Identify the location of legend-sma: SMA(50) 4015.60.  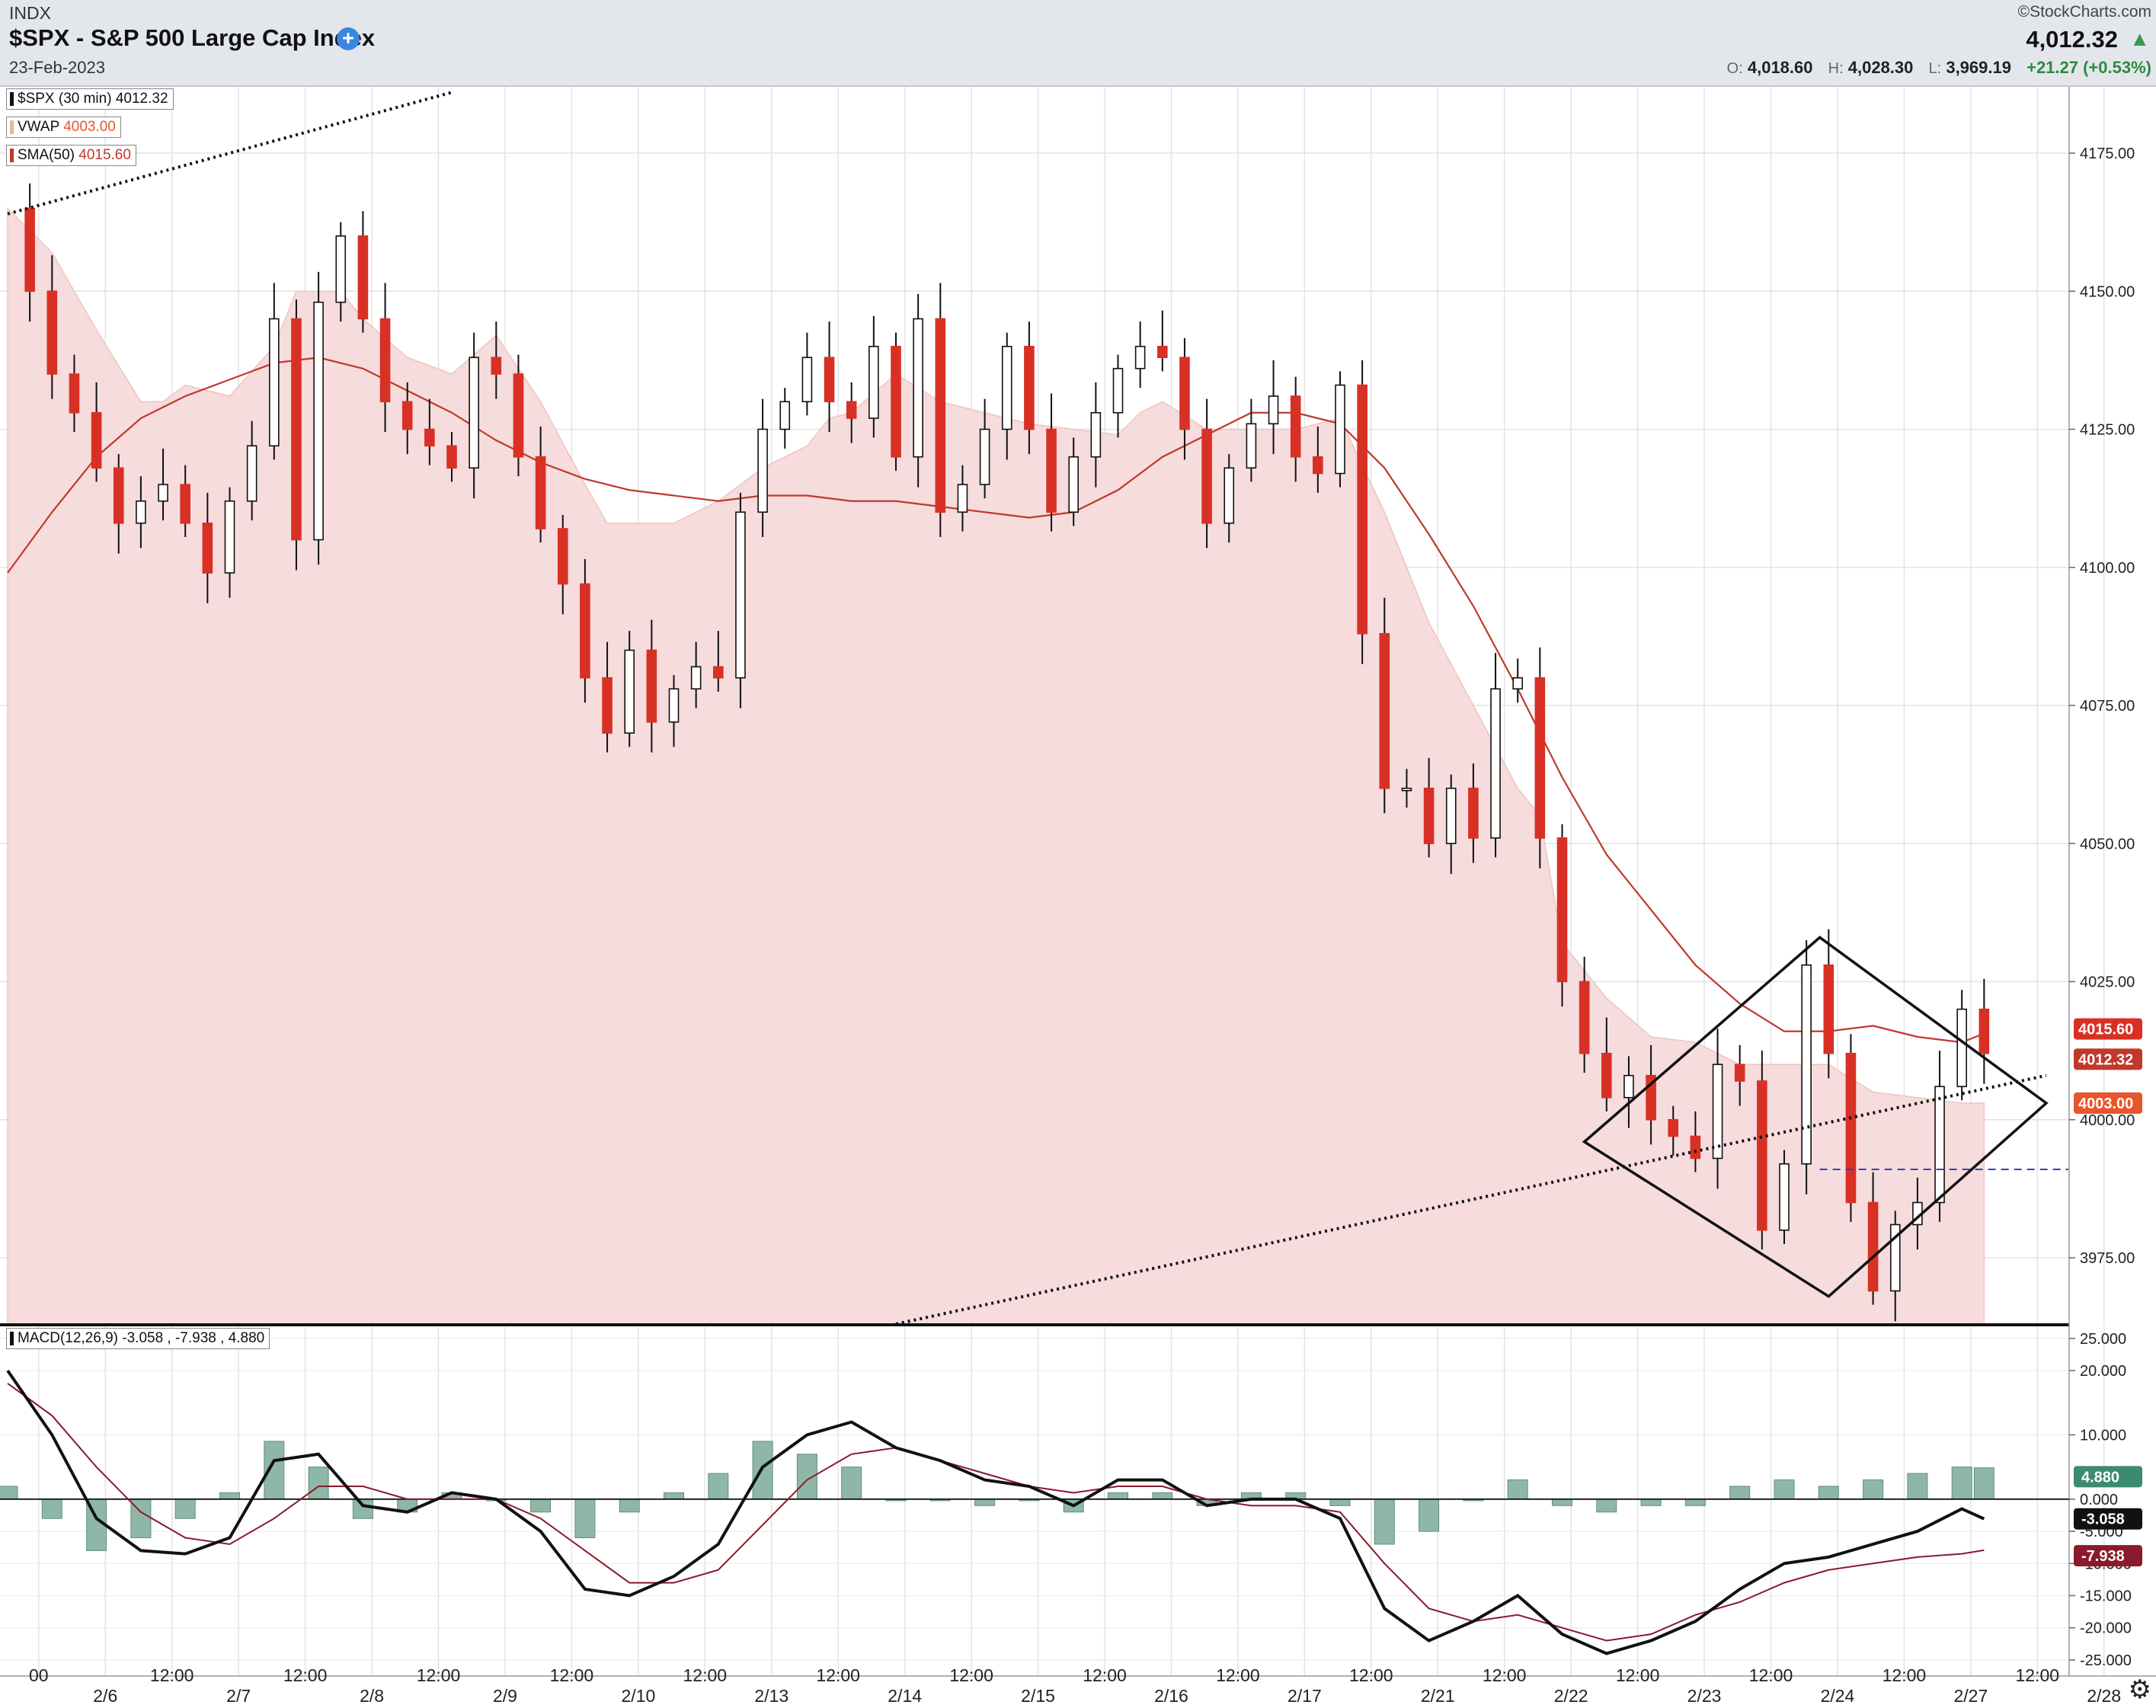
(71, 155).